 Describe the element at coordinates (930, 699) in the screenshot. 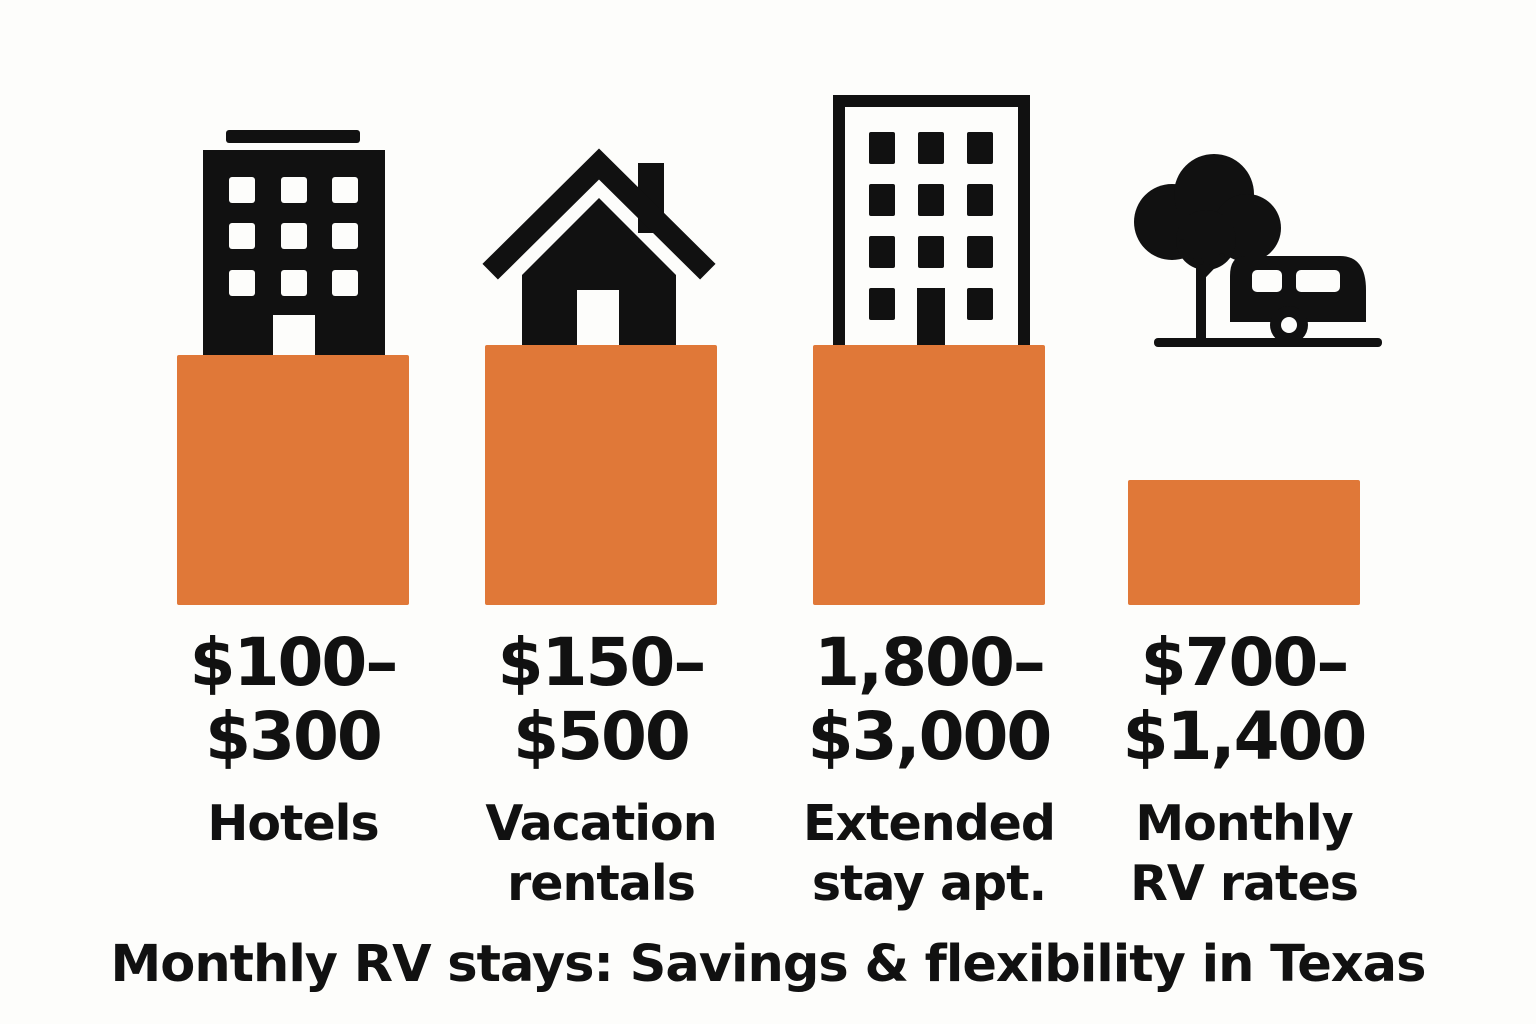

I see `value-label-3: 1,800– $3,000` at that location.